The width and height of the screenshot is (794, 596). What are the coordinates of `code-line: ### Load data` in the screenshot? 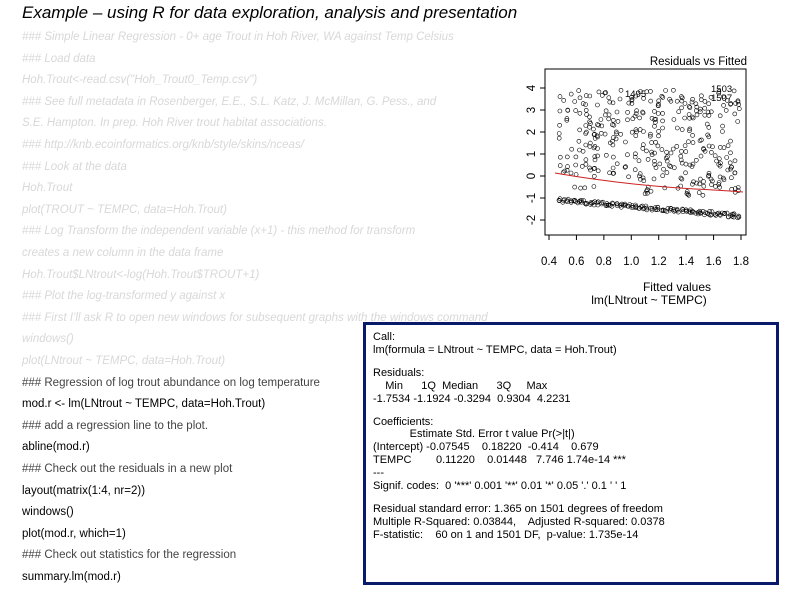 It's located at (59, 58).